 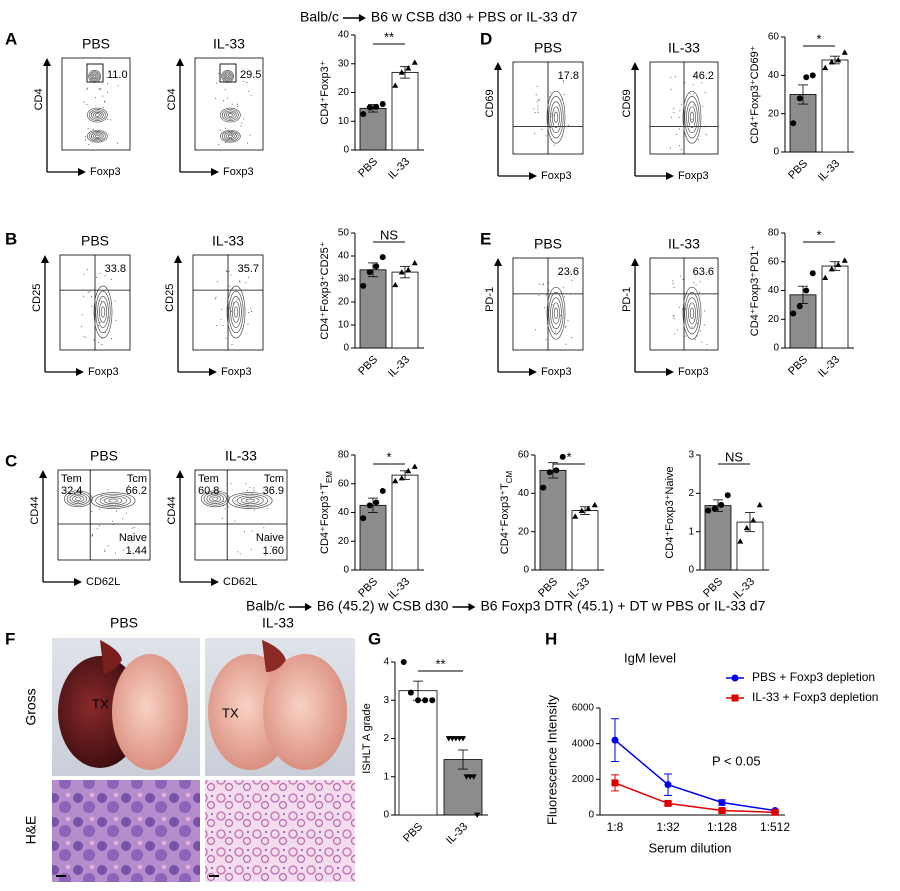 I want to click on gate-value: 35.7, so click(x=248, y=269).